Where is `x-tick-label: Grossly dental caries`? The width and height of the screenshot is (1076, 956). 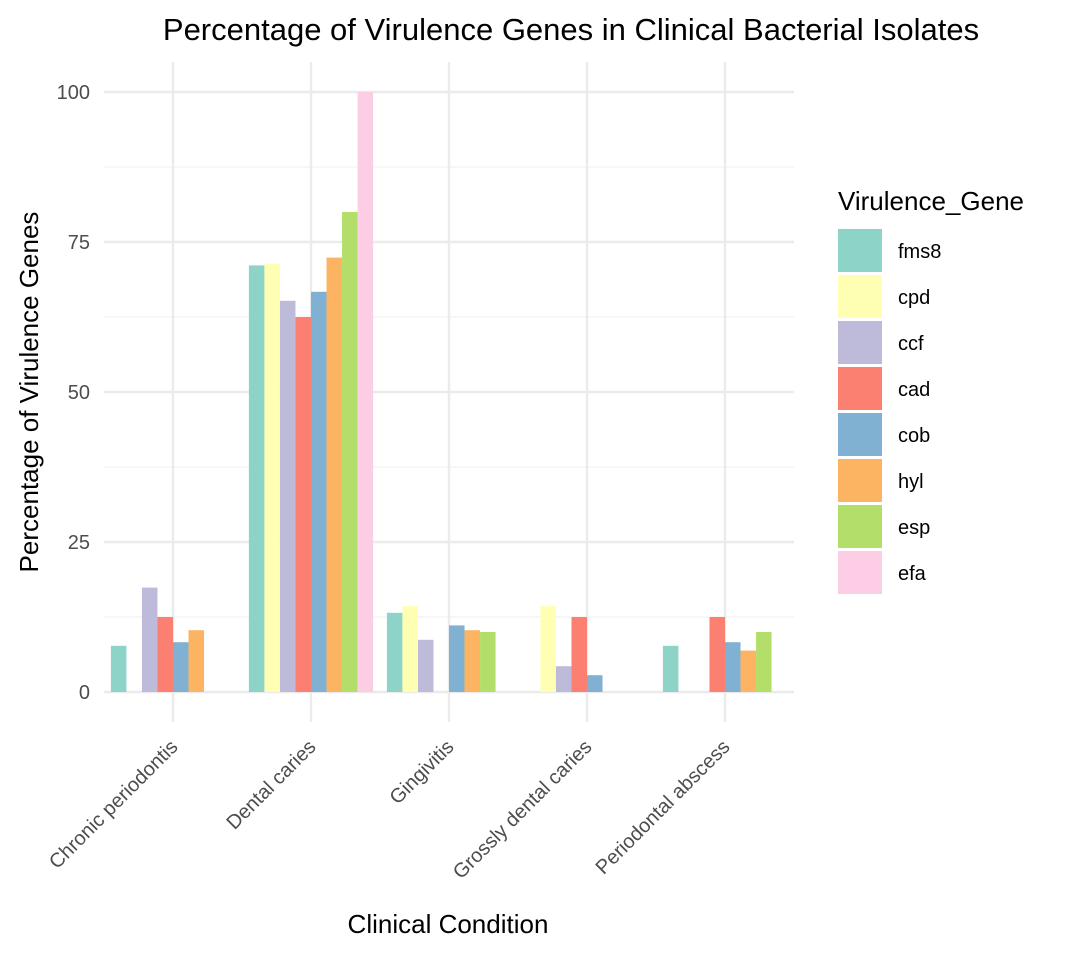 x-tick-label: Grossly dental caries is located at coordinates (523, 810).